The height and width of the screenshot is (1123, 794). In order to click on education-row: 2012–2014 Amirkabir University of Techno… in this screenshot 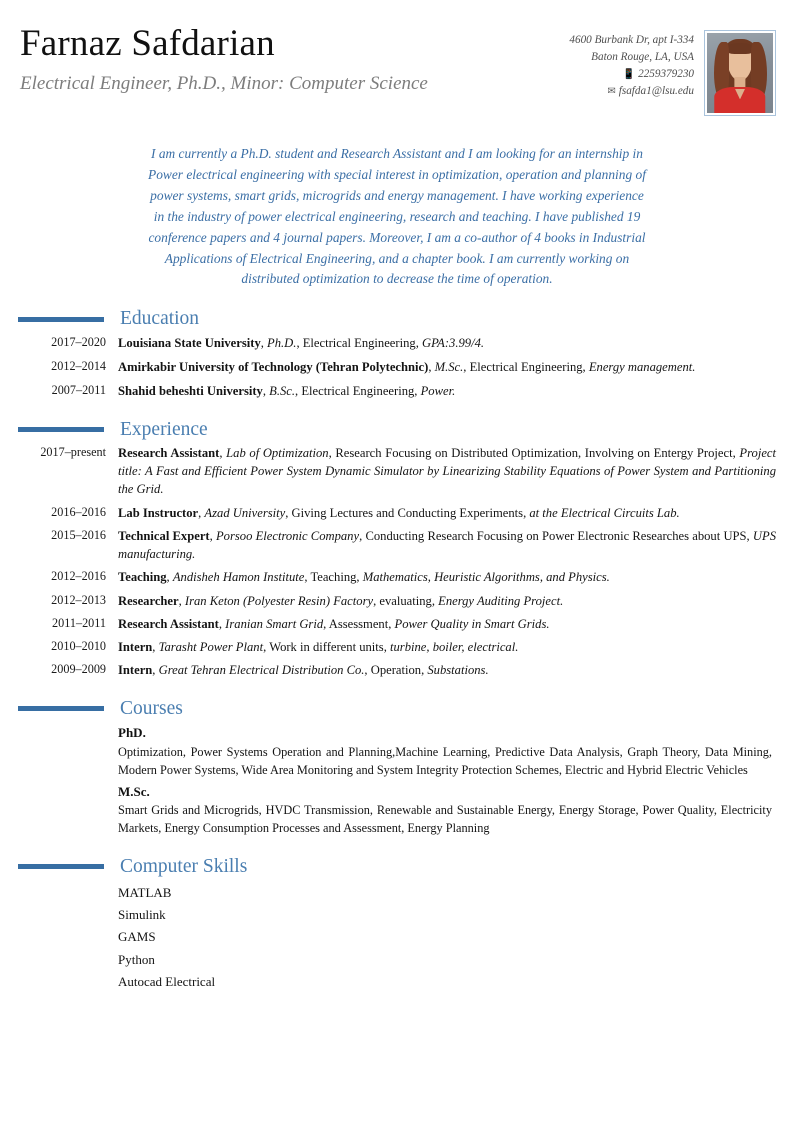, I will do `click(397, 367)`.